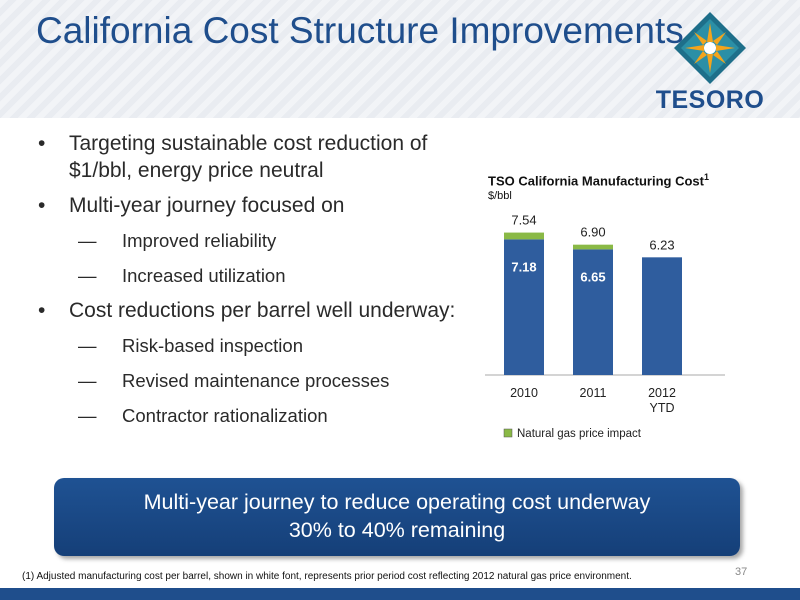 The width and height of the screenshot is (800, 600). What do you see at coordinates (661, 244) in the screenshot?
I see `total-label: 6.23` at bounding box center [661, 244].